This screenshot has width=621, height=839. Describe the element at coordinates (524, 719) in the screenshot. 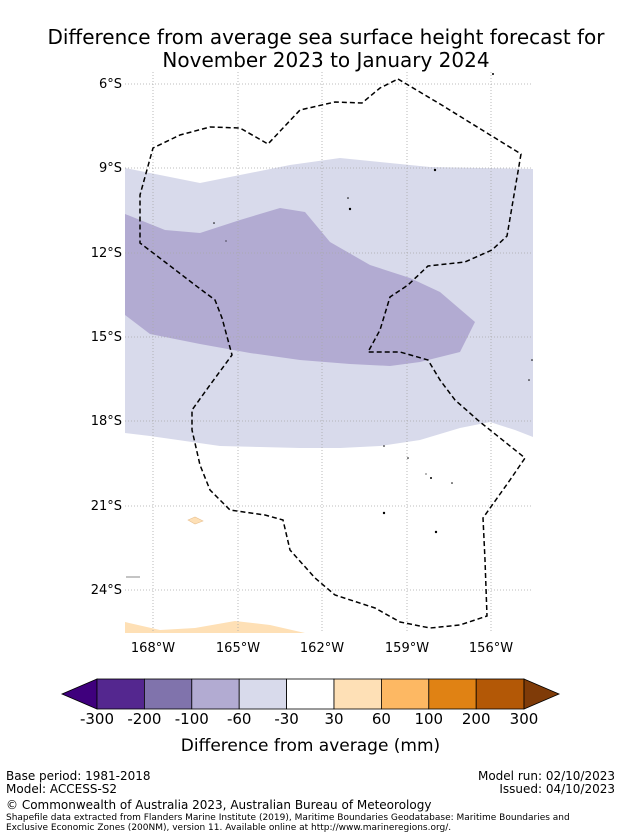

I see `colorbar-tick-label: 300` at that location.